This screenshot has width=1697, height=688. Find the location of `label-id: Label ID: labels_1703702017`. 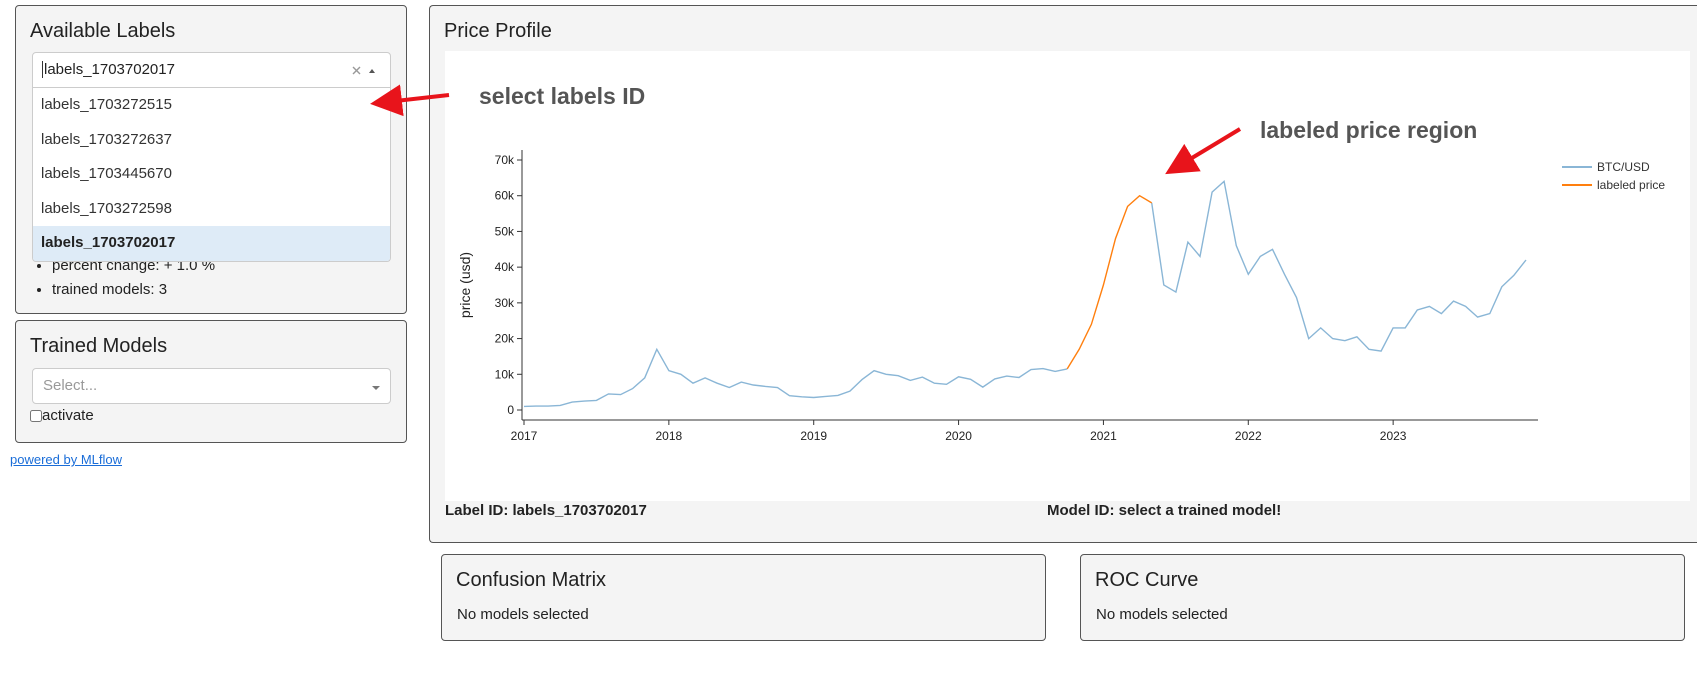

label-id: Label ID: labels_1703702017 is located at coordinates (546, 510).